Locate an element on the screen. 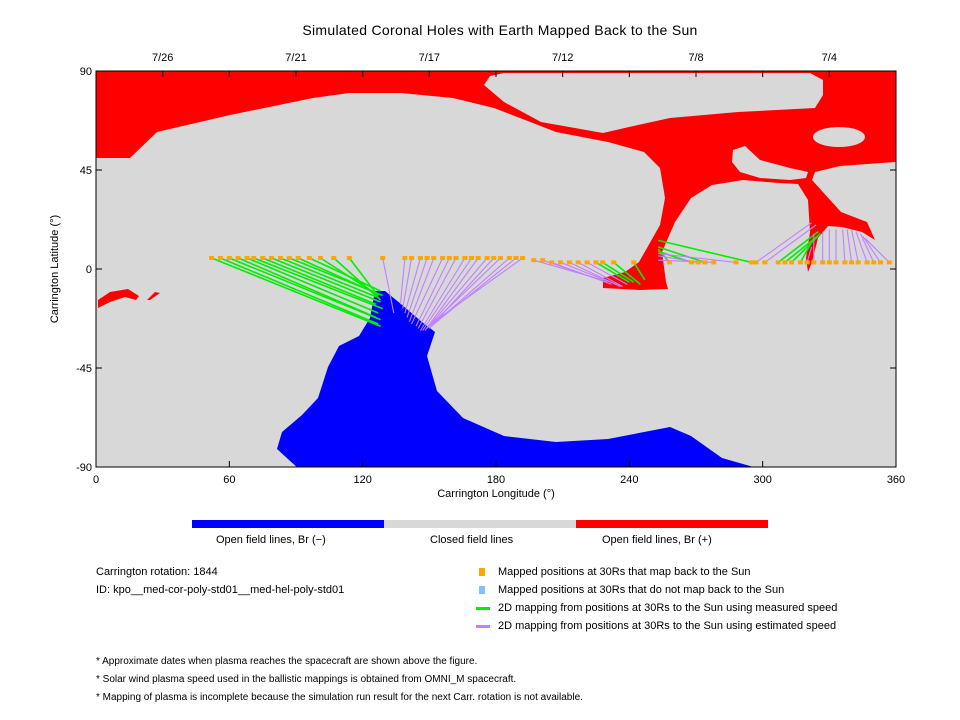 This screenshot has height=720, width=960. negative-open-region-south is located at coordinates (515, 379).